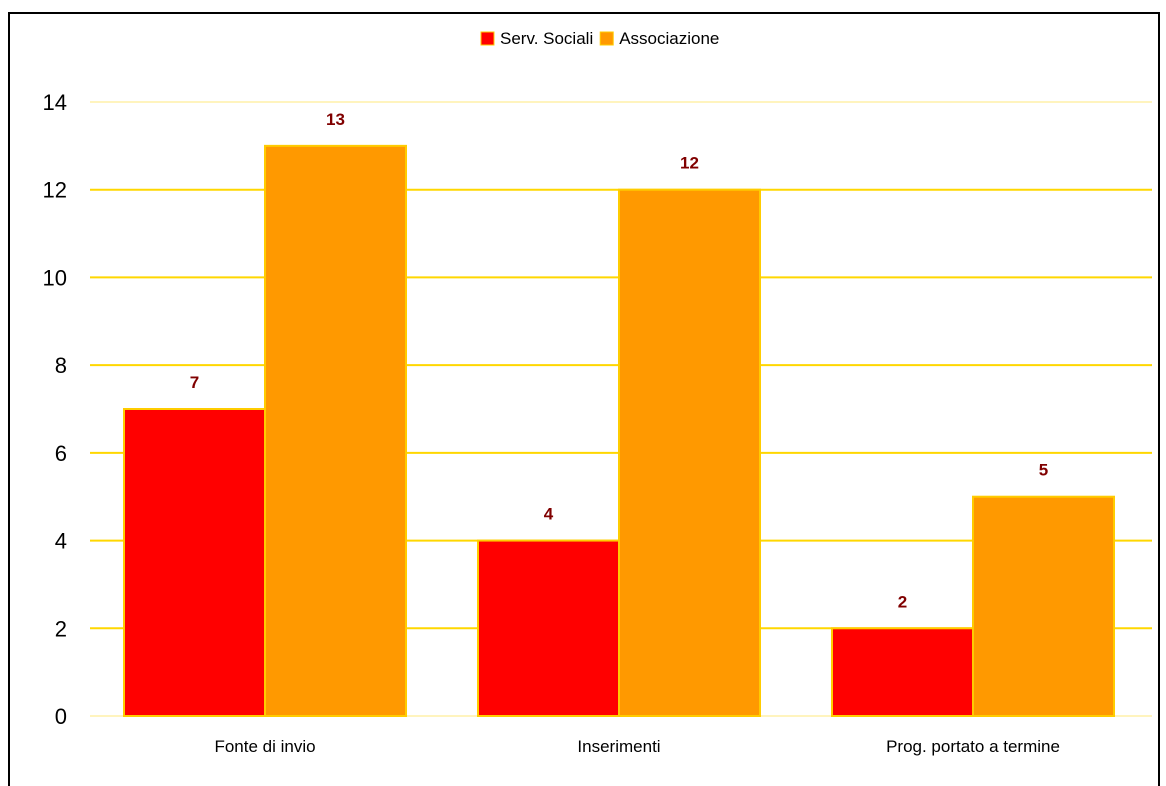  What do you see at coordinates (61, 541) in the screenshot?
I see `y-tick-label: 4` at bounding box center [61, 541].